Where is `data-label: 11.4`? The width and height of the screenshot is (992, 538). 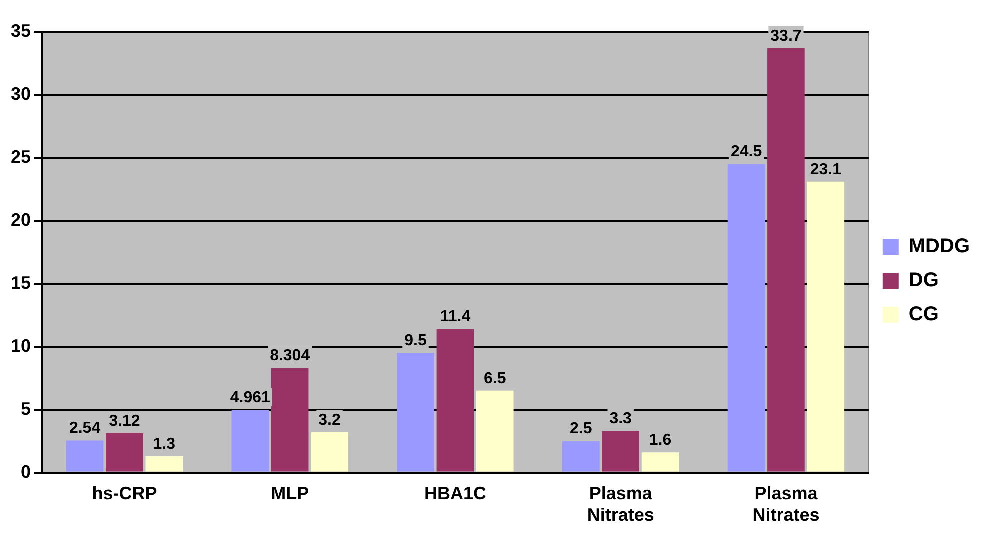
data-label: 11.4 is located at coordinates (455, 317).